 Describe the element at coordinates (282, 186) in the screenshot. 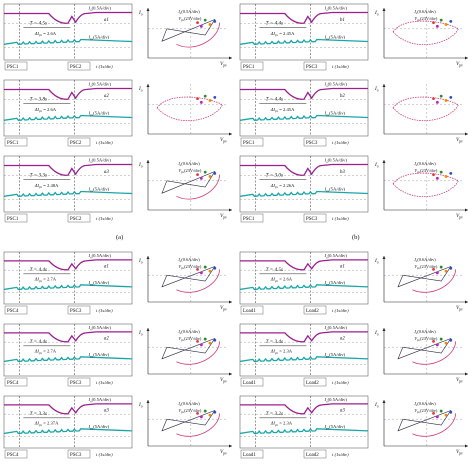

I see `delta-ipv-label: ΔIpv = 2.26A` at that location.